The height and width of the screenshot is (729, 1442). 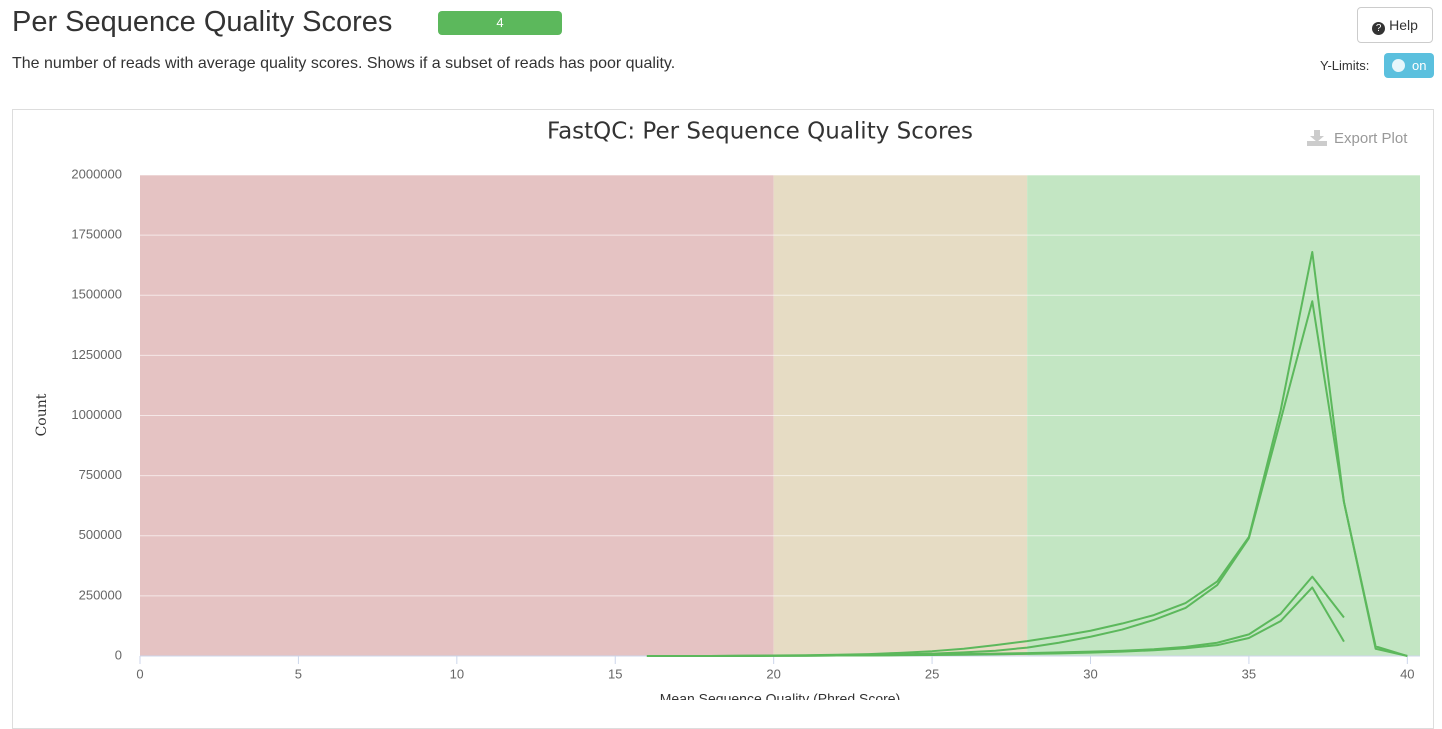 What do you see at coordinates (1403, 25) in the screenshot?
I see `help-text: Help` at bounding box center [1403, 25].